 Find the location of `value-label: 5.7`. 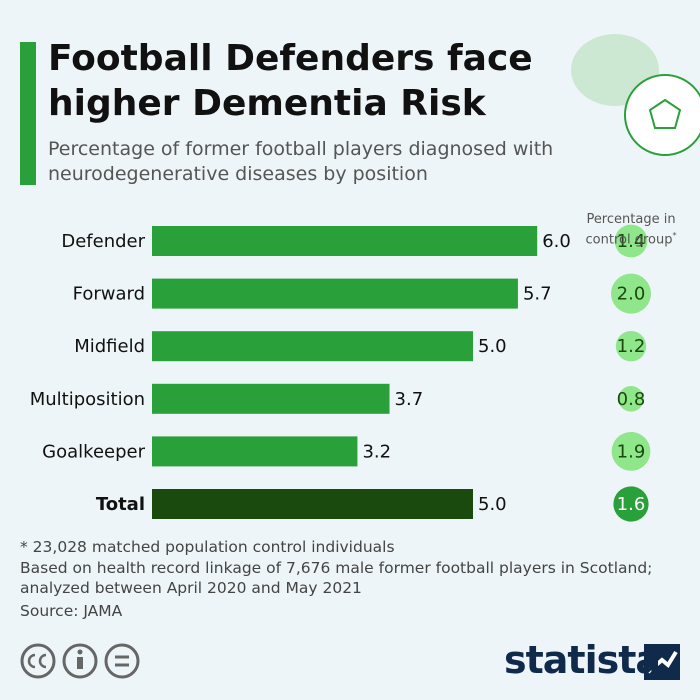

value-label: 5.7 is located at coordinates (537, 294).